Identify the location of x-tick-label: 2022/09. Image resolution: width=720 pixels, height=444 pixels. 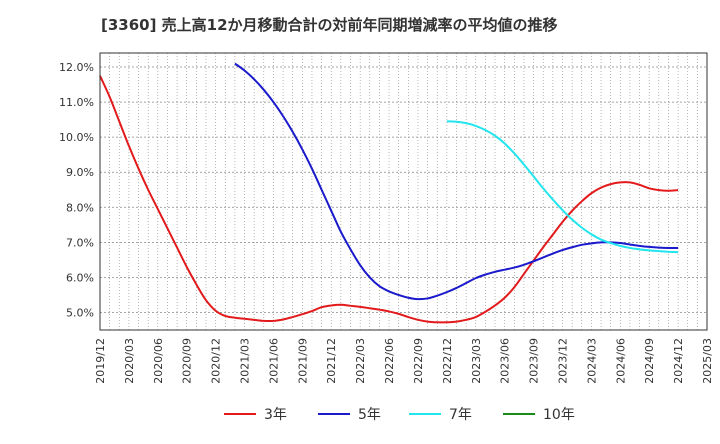
(418, 361).